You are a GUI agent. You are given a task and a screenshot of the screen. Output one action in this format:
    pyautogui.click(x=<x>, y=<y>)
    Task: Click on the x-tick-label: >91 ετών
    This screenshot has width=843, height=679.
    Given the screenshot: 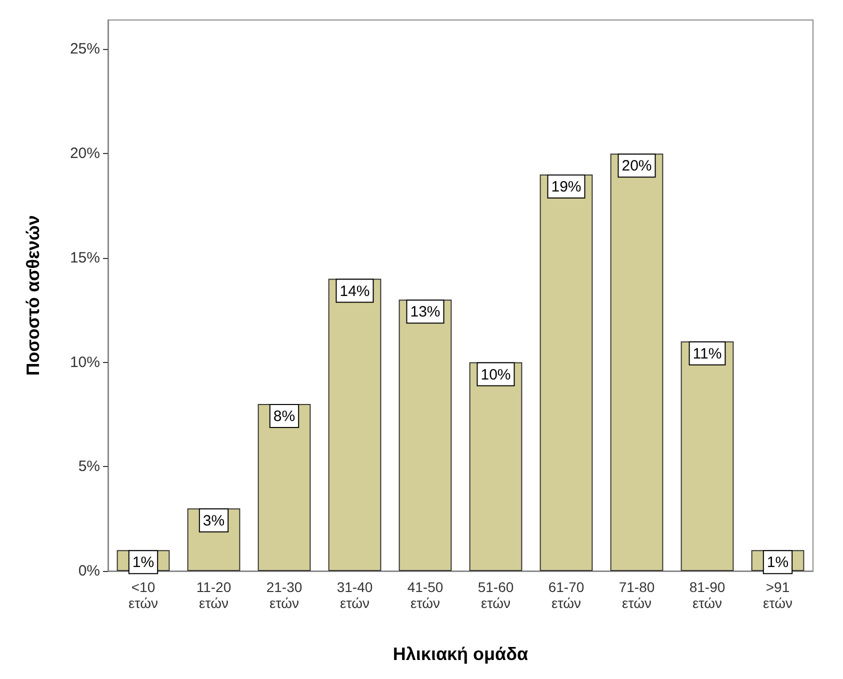 What is the action you would take?
    pyautogui.click(x=777, y=595)
    